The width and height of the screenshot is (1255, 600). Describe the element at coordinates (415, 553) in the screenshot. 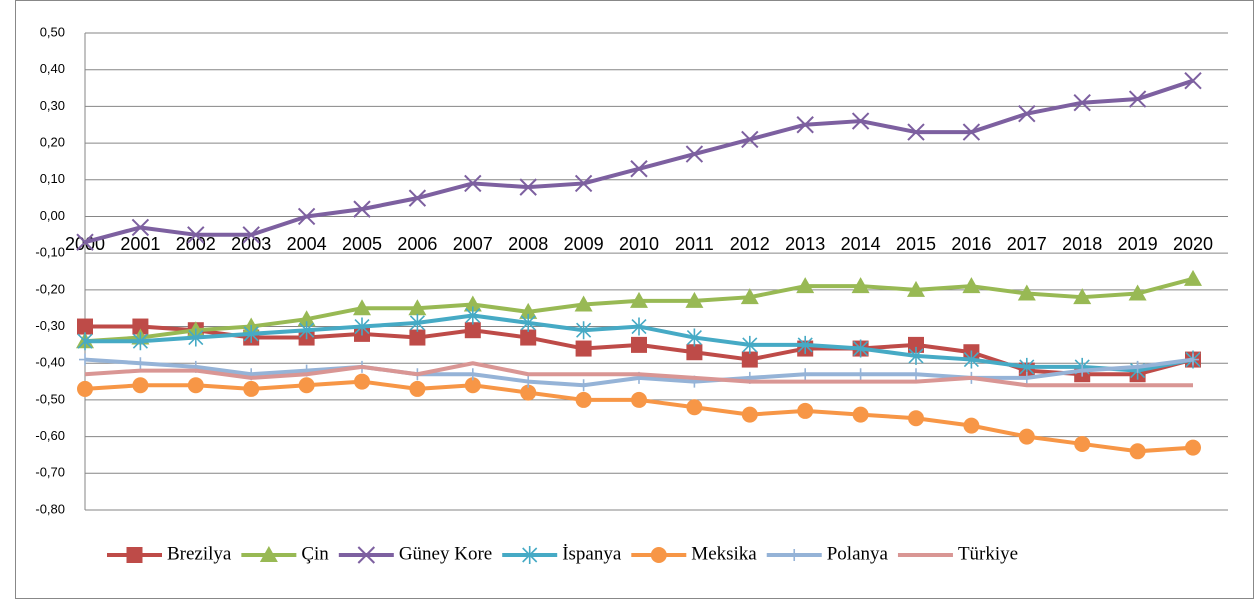

I see `legend-item: Güney Kore` at that location.